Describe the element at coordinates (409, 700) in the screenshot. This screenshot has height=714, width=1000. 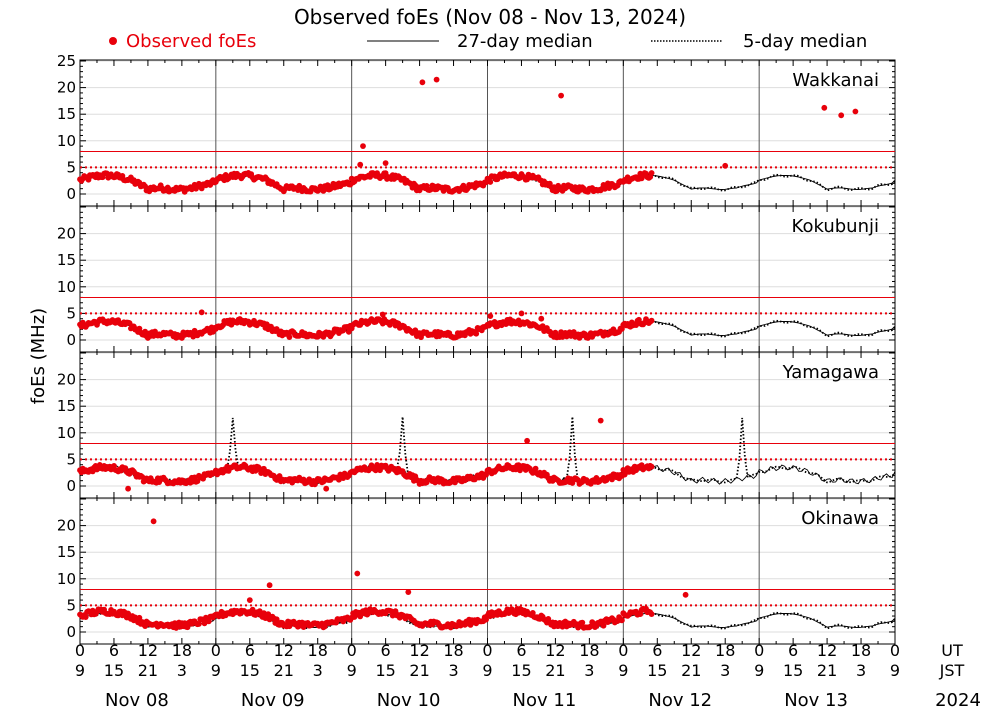
I see `day-label: Nov 10` at that location.